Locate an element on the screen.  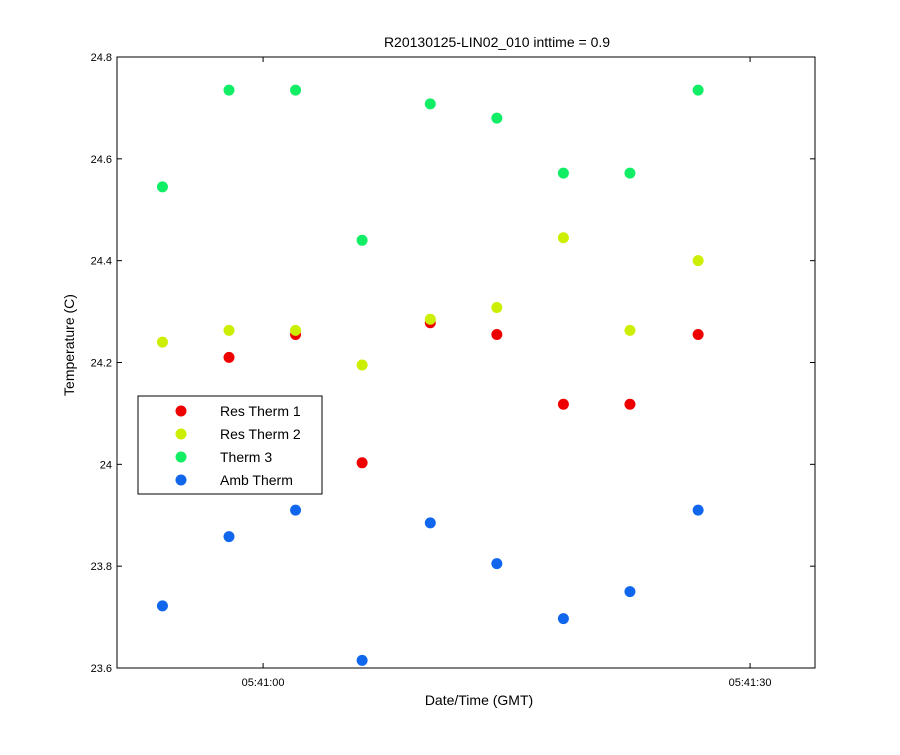
legend-label-amb-therm: Amb Therm is located at coordinates (256, 480).